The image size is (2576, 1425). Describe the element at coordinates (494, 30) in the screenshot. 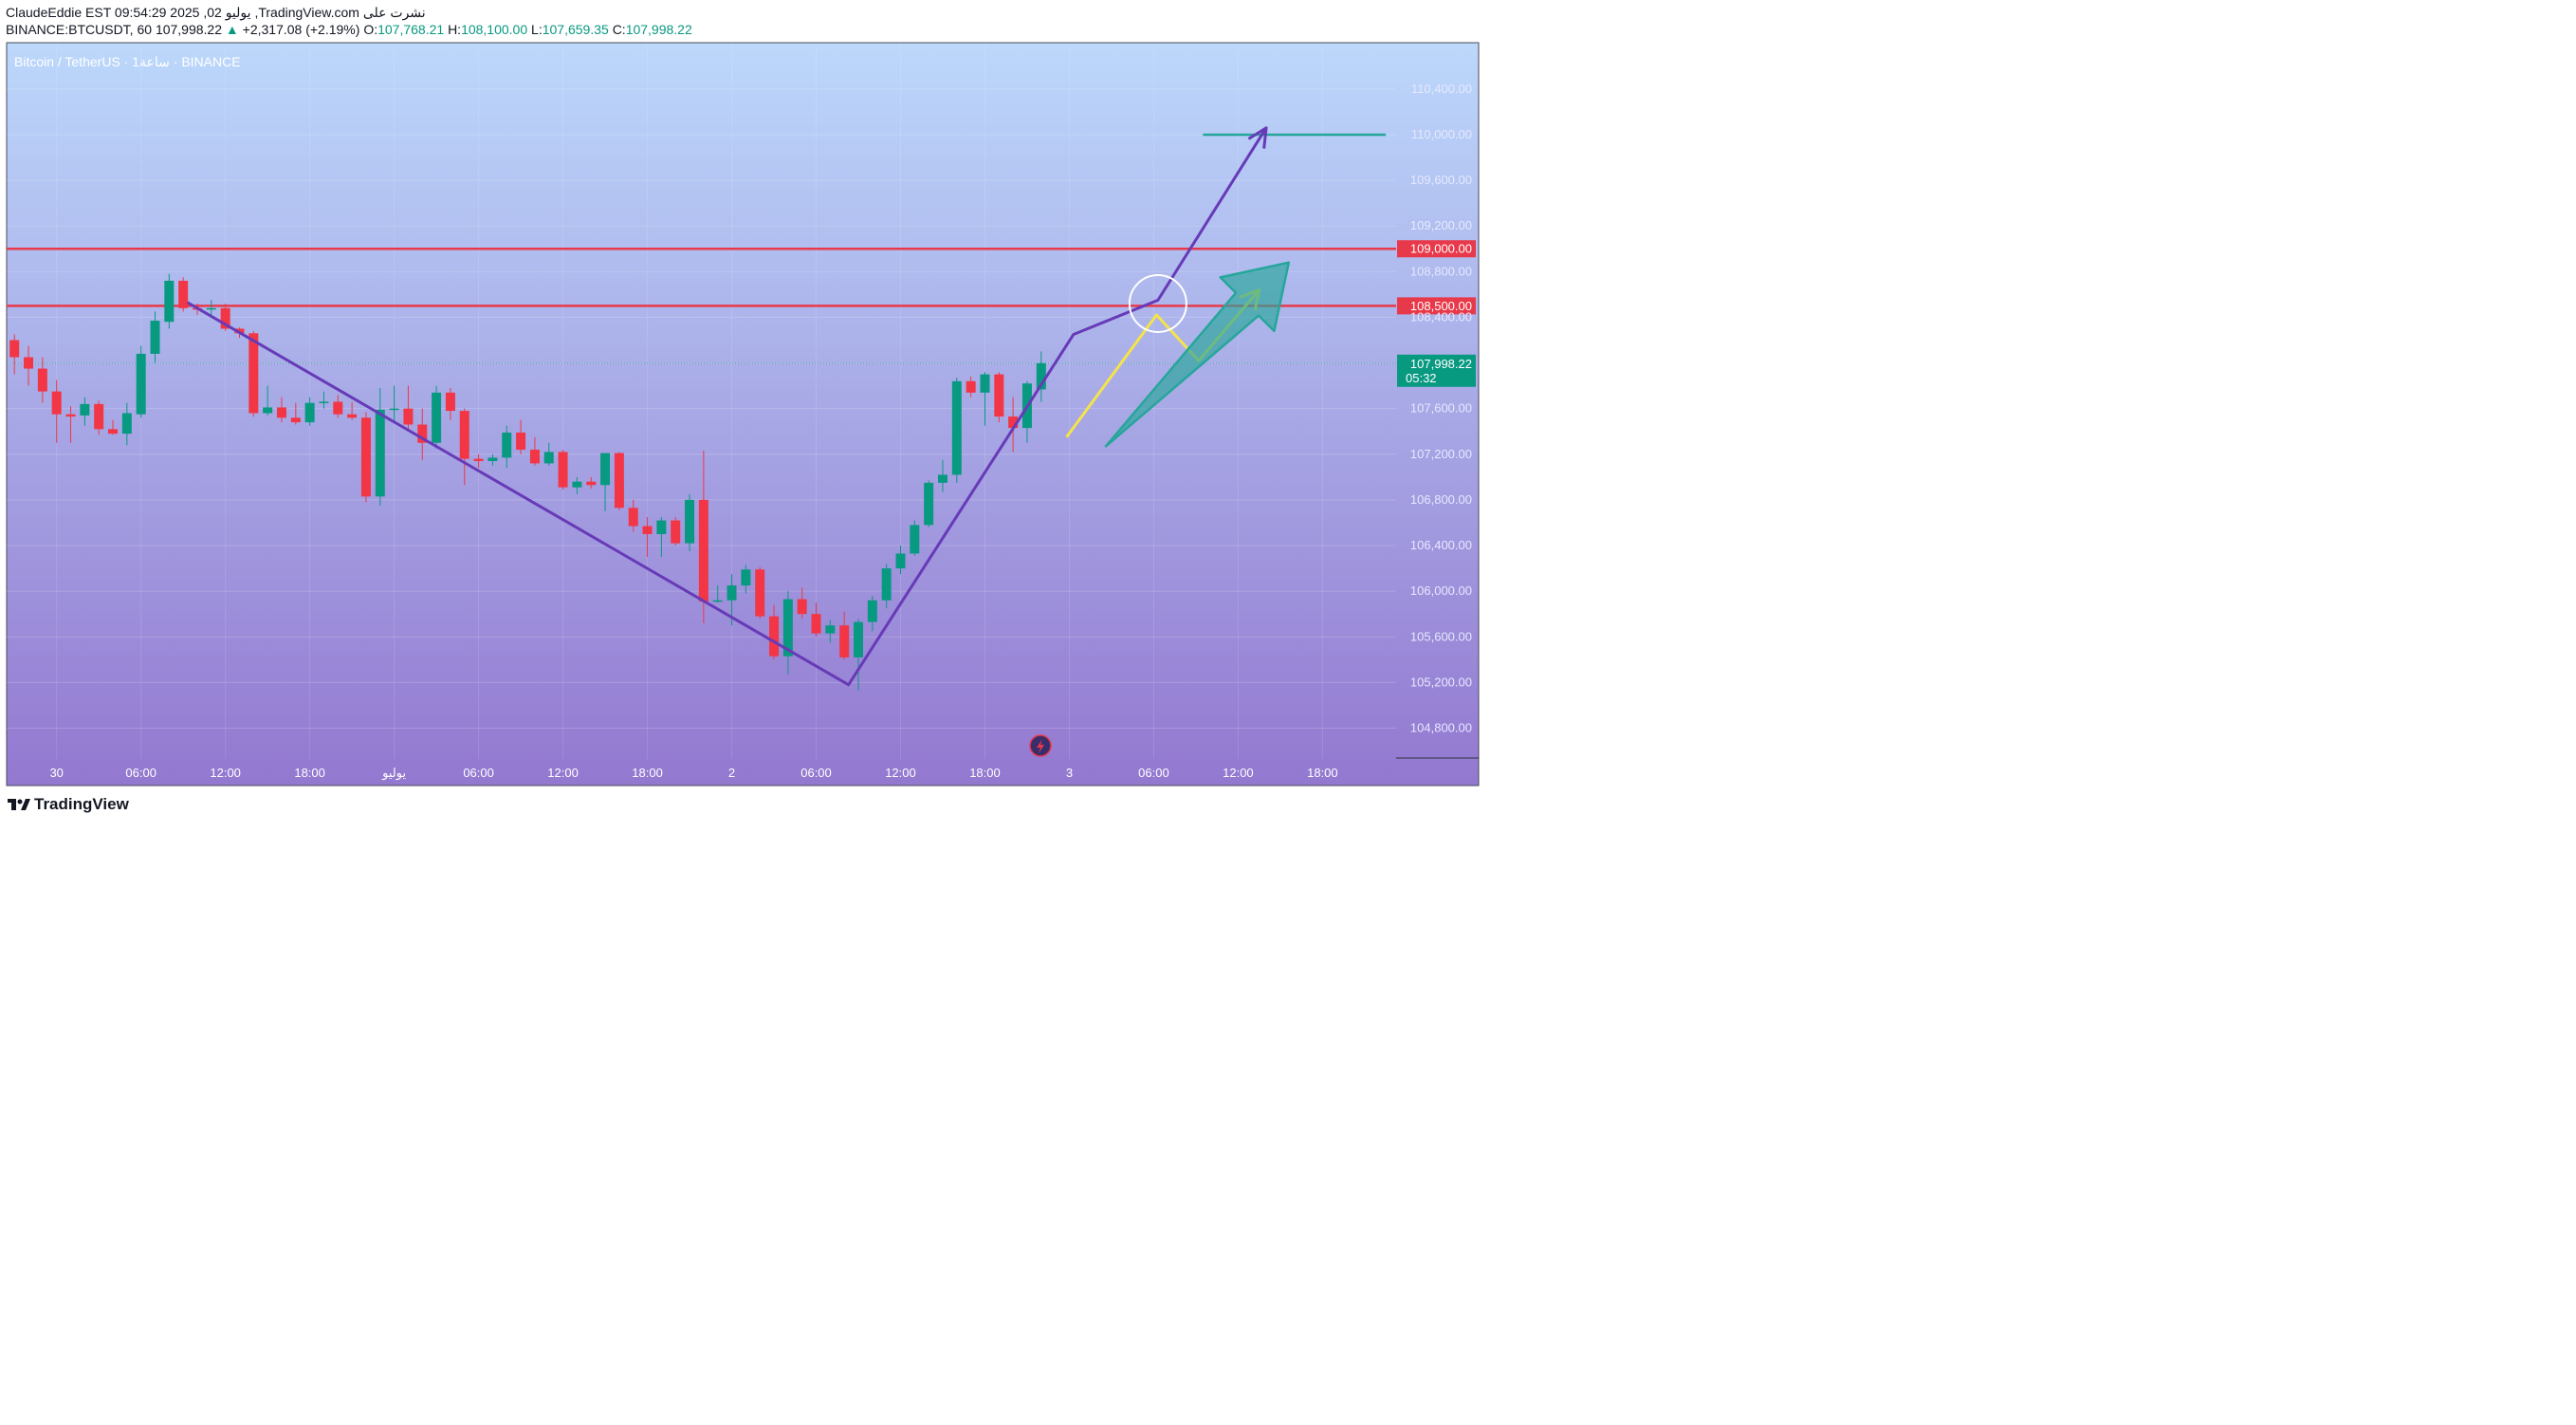

I see `high-value: 108,100.00` at that location.